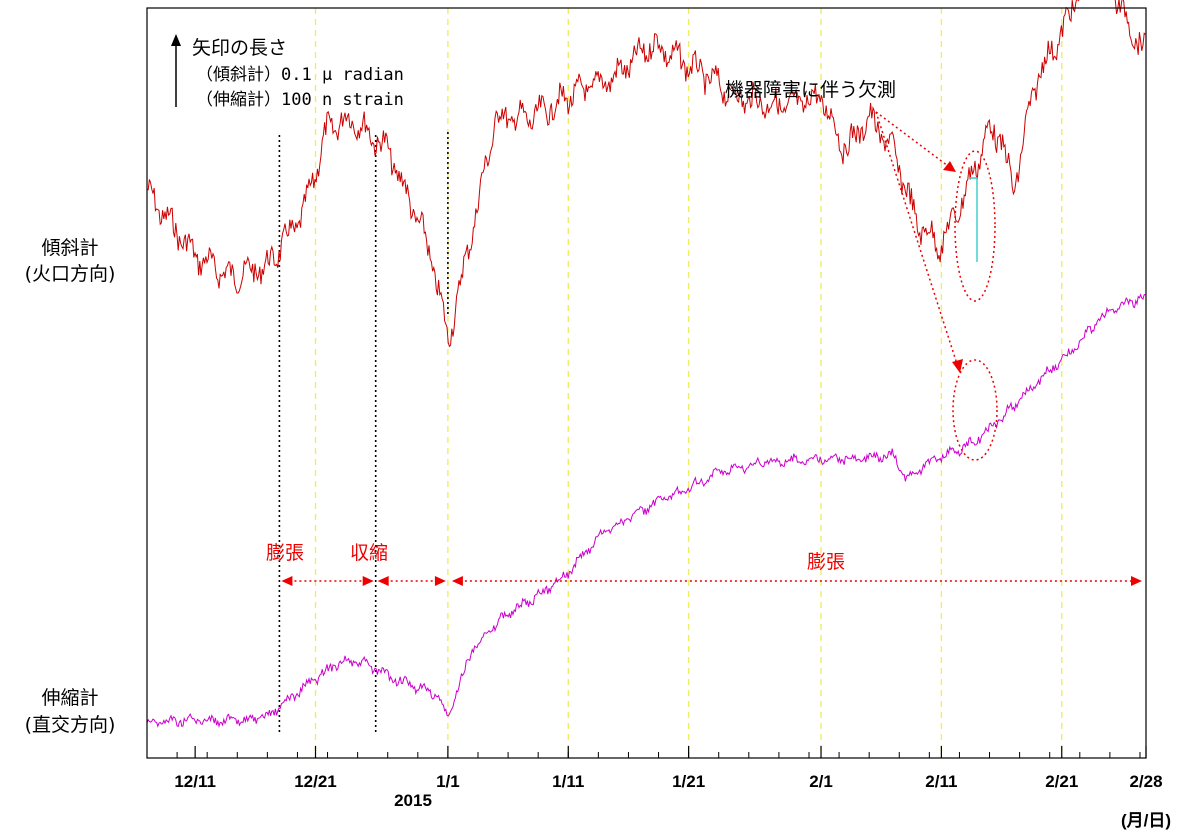  What do you see at coordinates (821, 781) in the screenshot?
I see `x-tick-label: 2/1` at bounding box center [821, 781].